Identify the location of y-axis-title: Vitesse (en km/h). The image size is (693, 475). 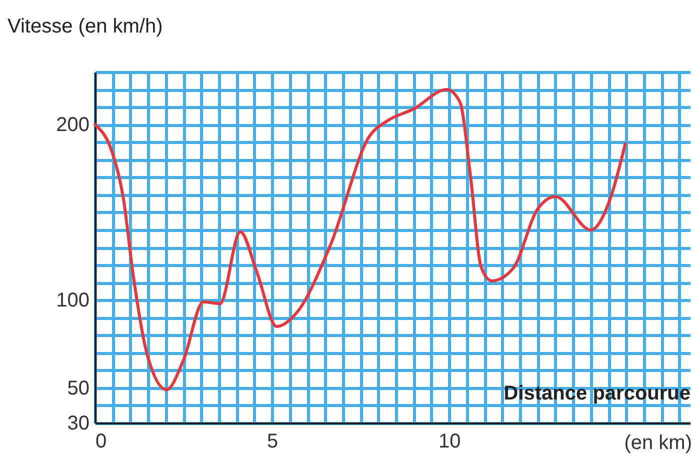
(85, 27).